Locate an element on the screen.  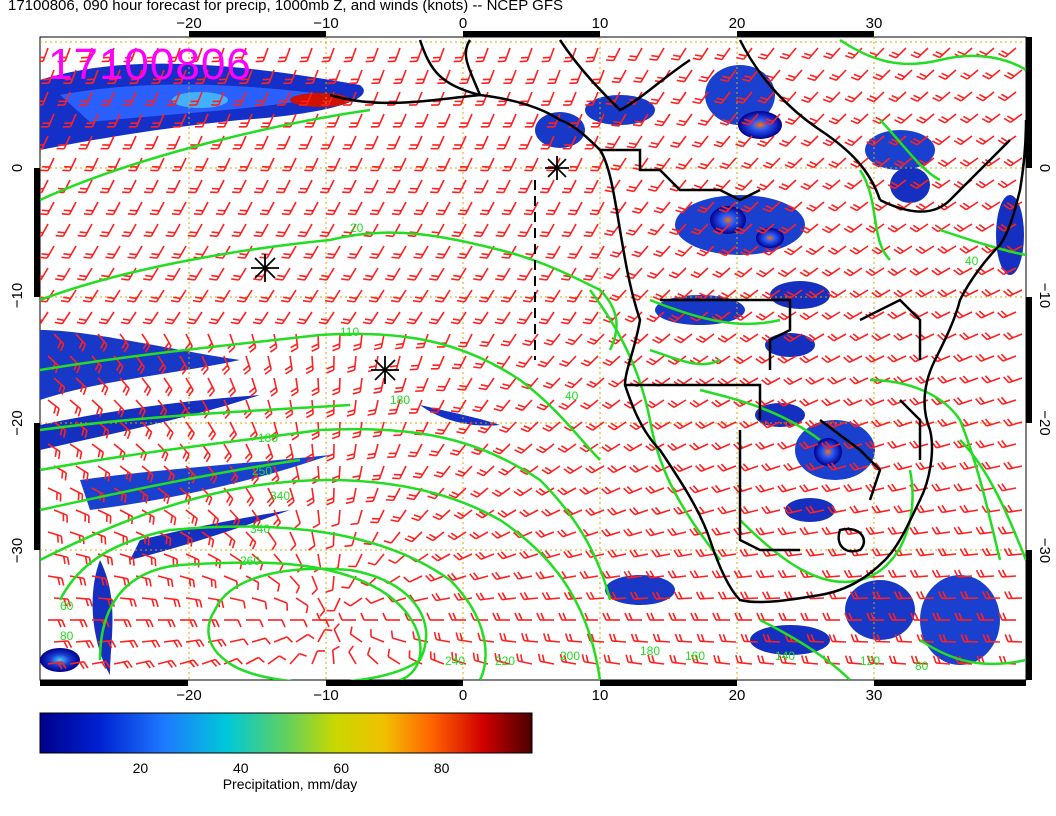
lon-tick-label: −20 is located at coordinates (188, 23).